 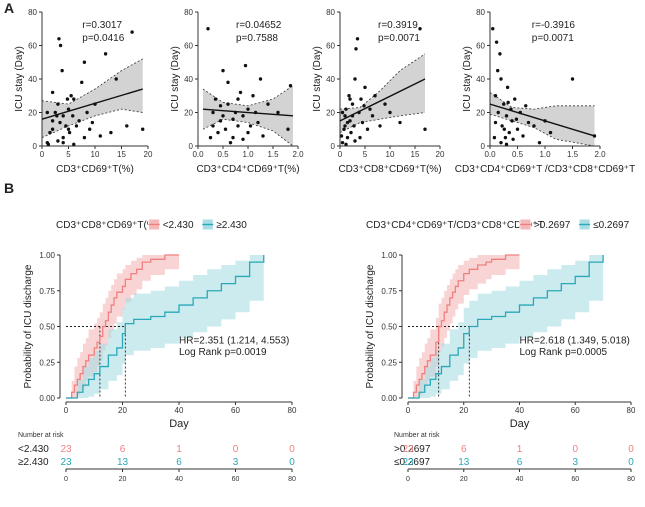 What do you see at coordinates (564, 352) in the screenshot?
I see `log-rank-p: Log Rank p=0.0005` at bounding box center [564, 352].